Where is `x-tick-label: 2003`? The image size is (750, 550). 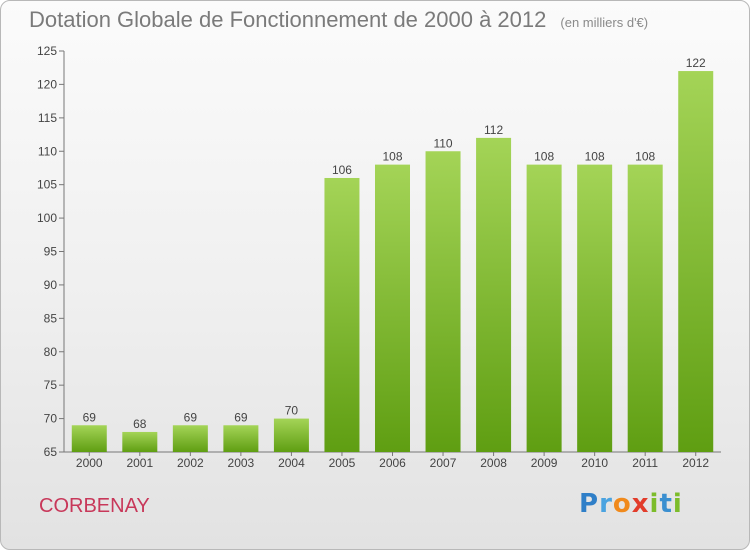 x-tick-label: 2003 is located at coordinates (241, 463).